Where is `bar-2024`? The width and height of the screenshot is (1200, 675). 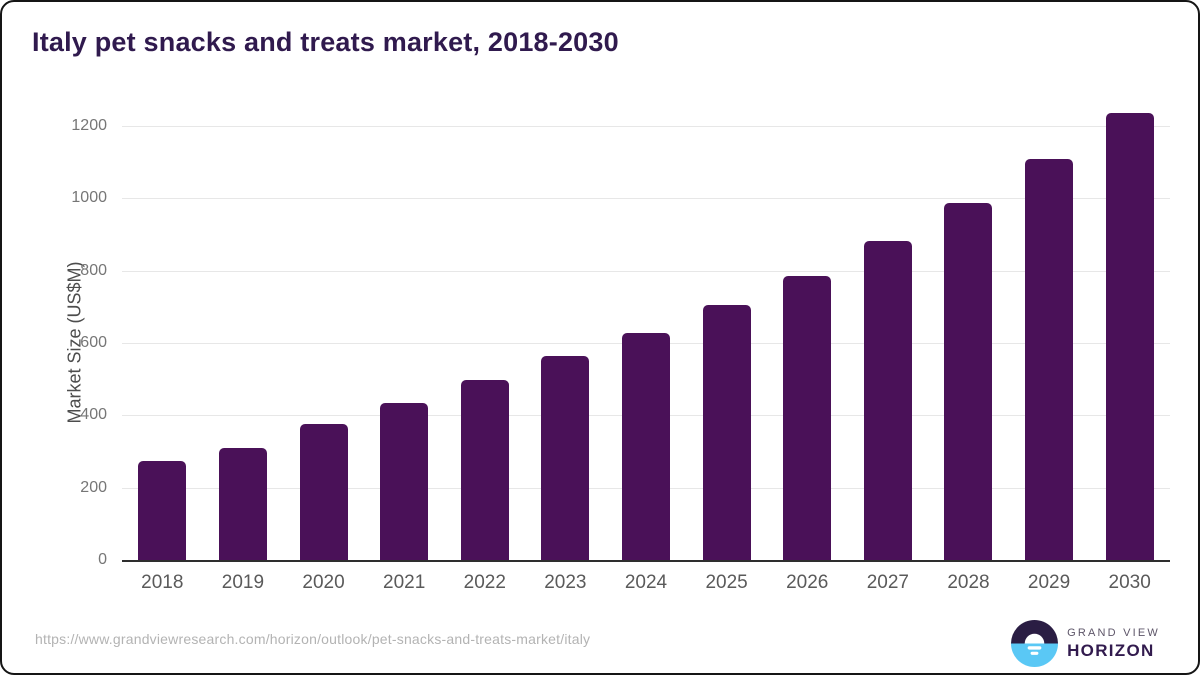 bar-2024 is located at coordinates (646, 446).